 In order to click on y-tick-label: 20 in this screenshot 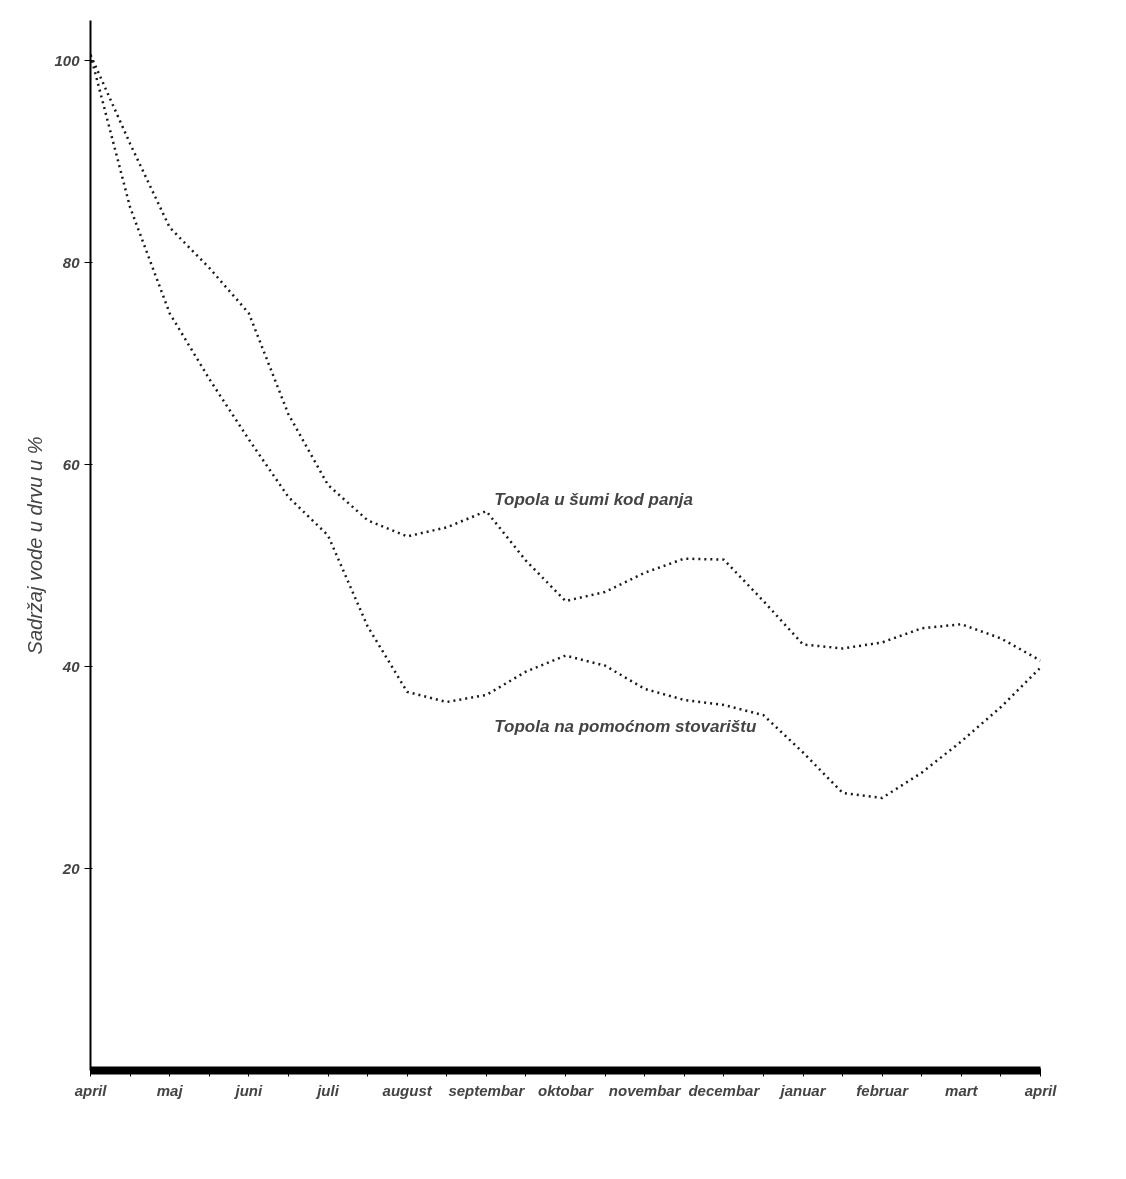, I will do `click(71, 868)`.